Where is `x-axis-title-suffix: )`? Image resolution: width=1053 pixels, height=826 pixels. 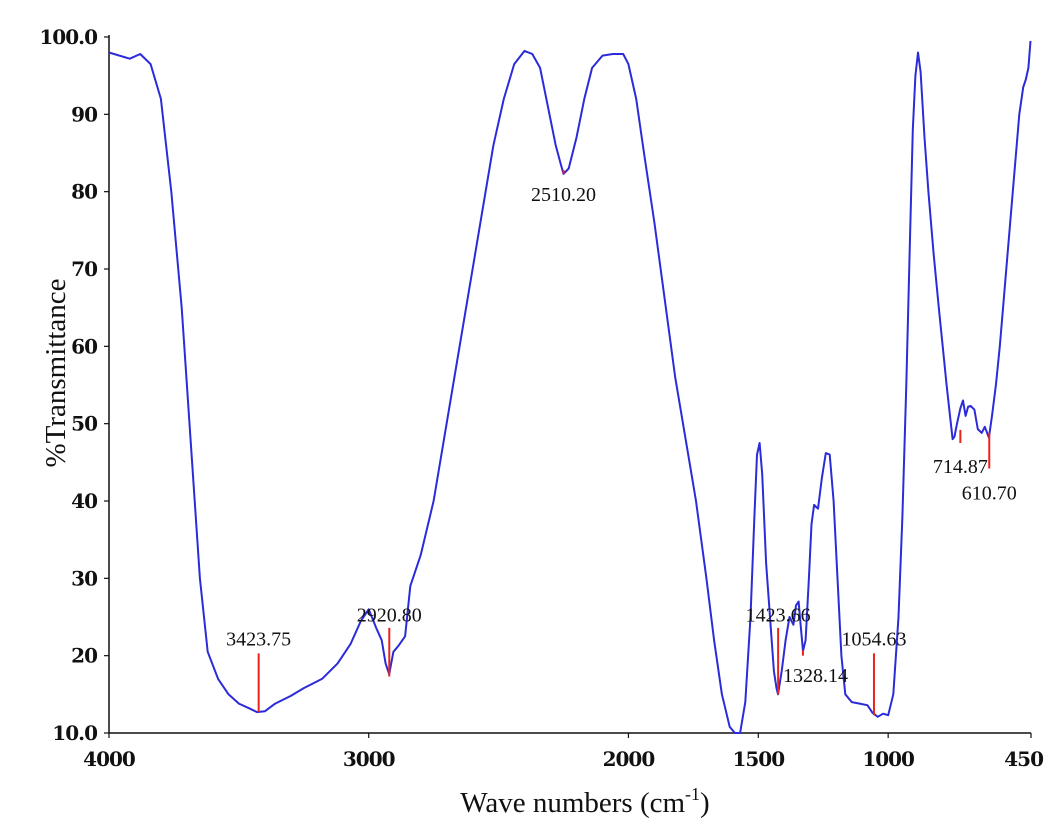 x-axis-title-suffix: ) is located at coordinates (705, 803).